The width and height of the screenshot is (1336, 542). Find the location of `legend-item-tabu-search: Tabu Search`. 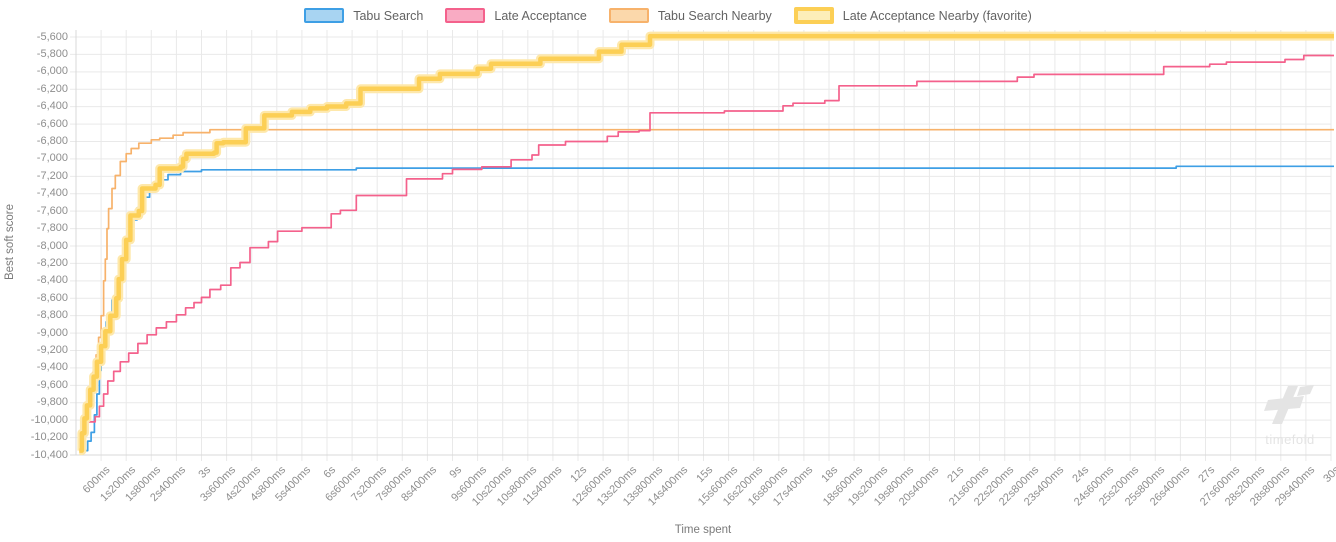

legend-item-tabu-search: Tabu Search is located at coordinates (363, 15).